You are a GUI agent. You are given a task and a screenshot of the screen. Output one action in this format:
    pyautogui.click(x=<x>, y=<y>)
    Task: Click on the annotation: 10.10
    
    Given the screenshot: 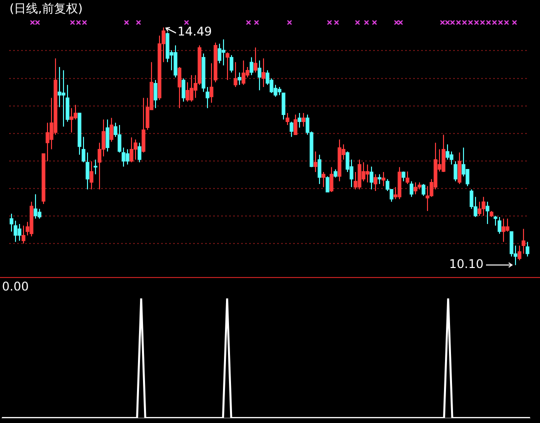 What is the action you would take?
    pyautogui.click(x=466, y=264)
    